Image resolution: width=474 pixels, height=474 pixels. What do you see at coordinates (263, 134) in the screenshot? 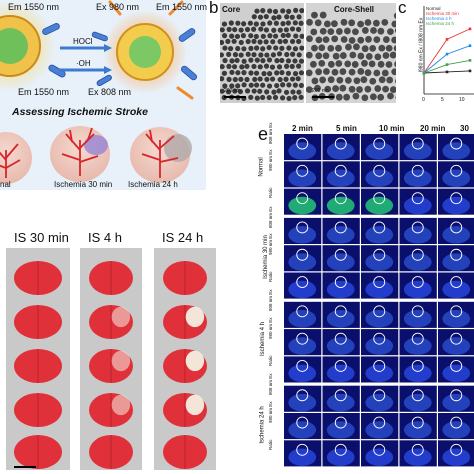
I see `panel-e-letter: e` at bounding box center [263, 134].